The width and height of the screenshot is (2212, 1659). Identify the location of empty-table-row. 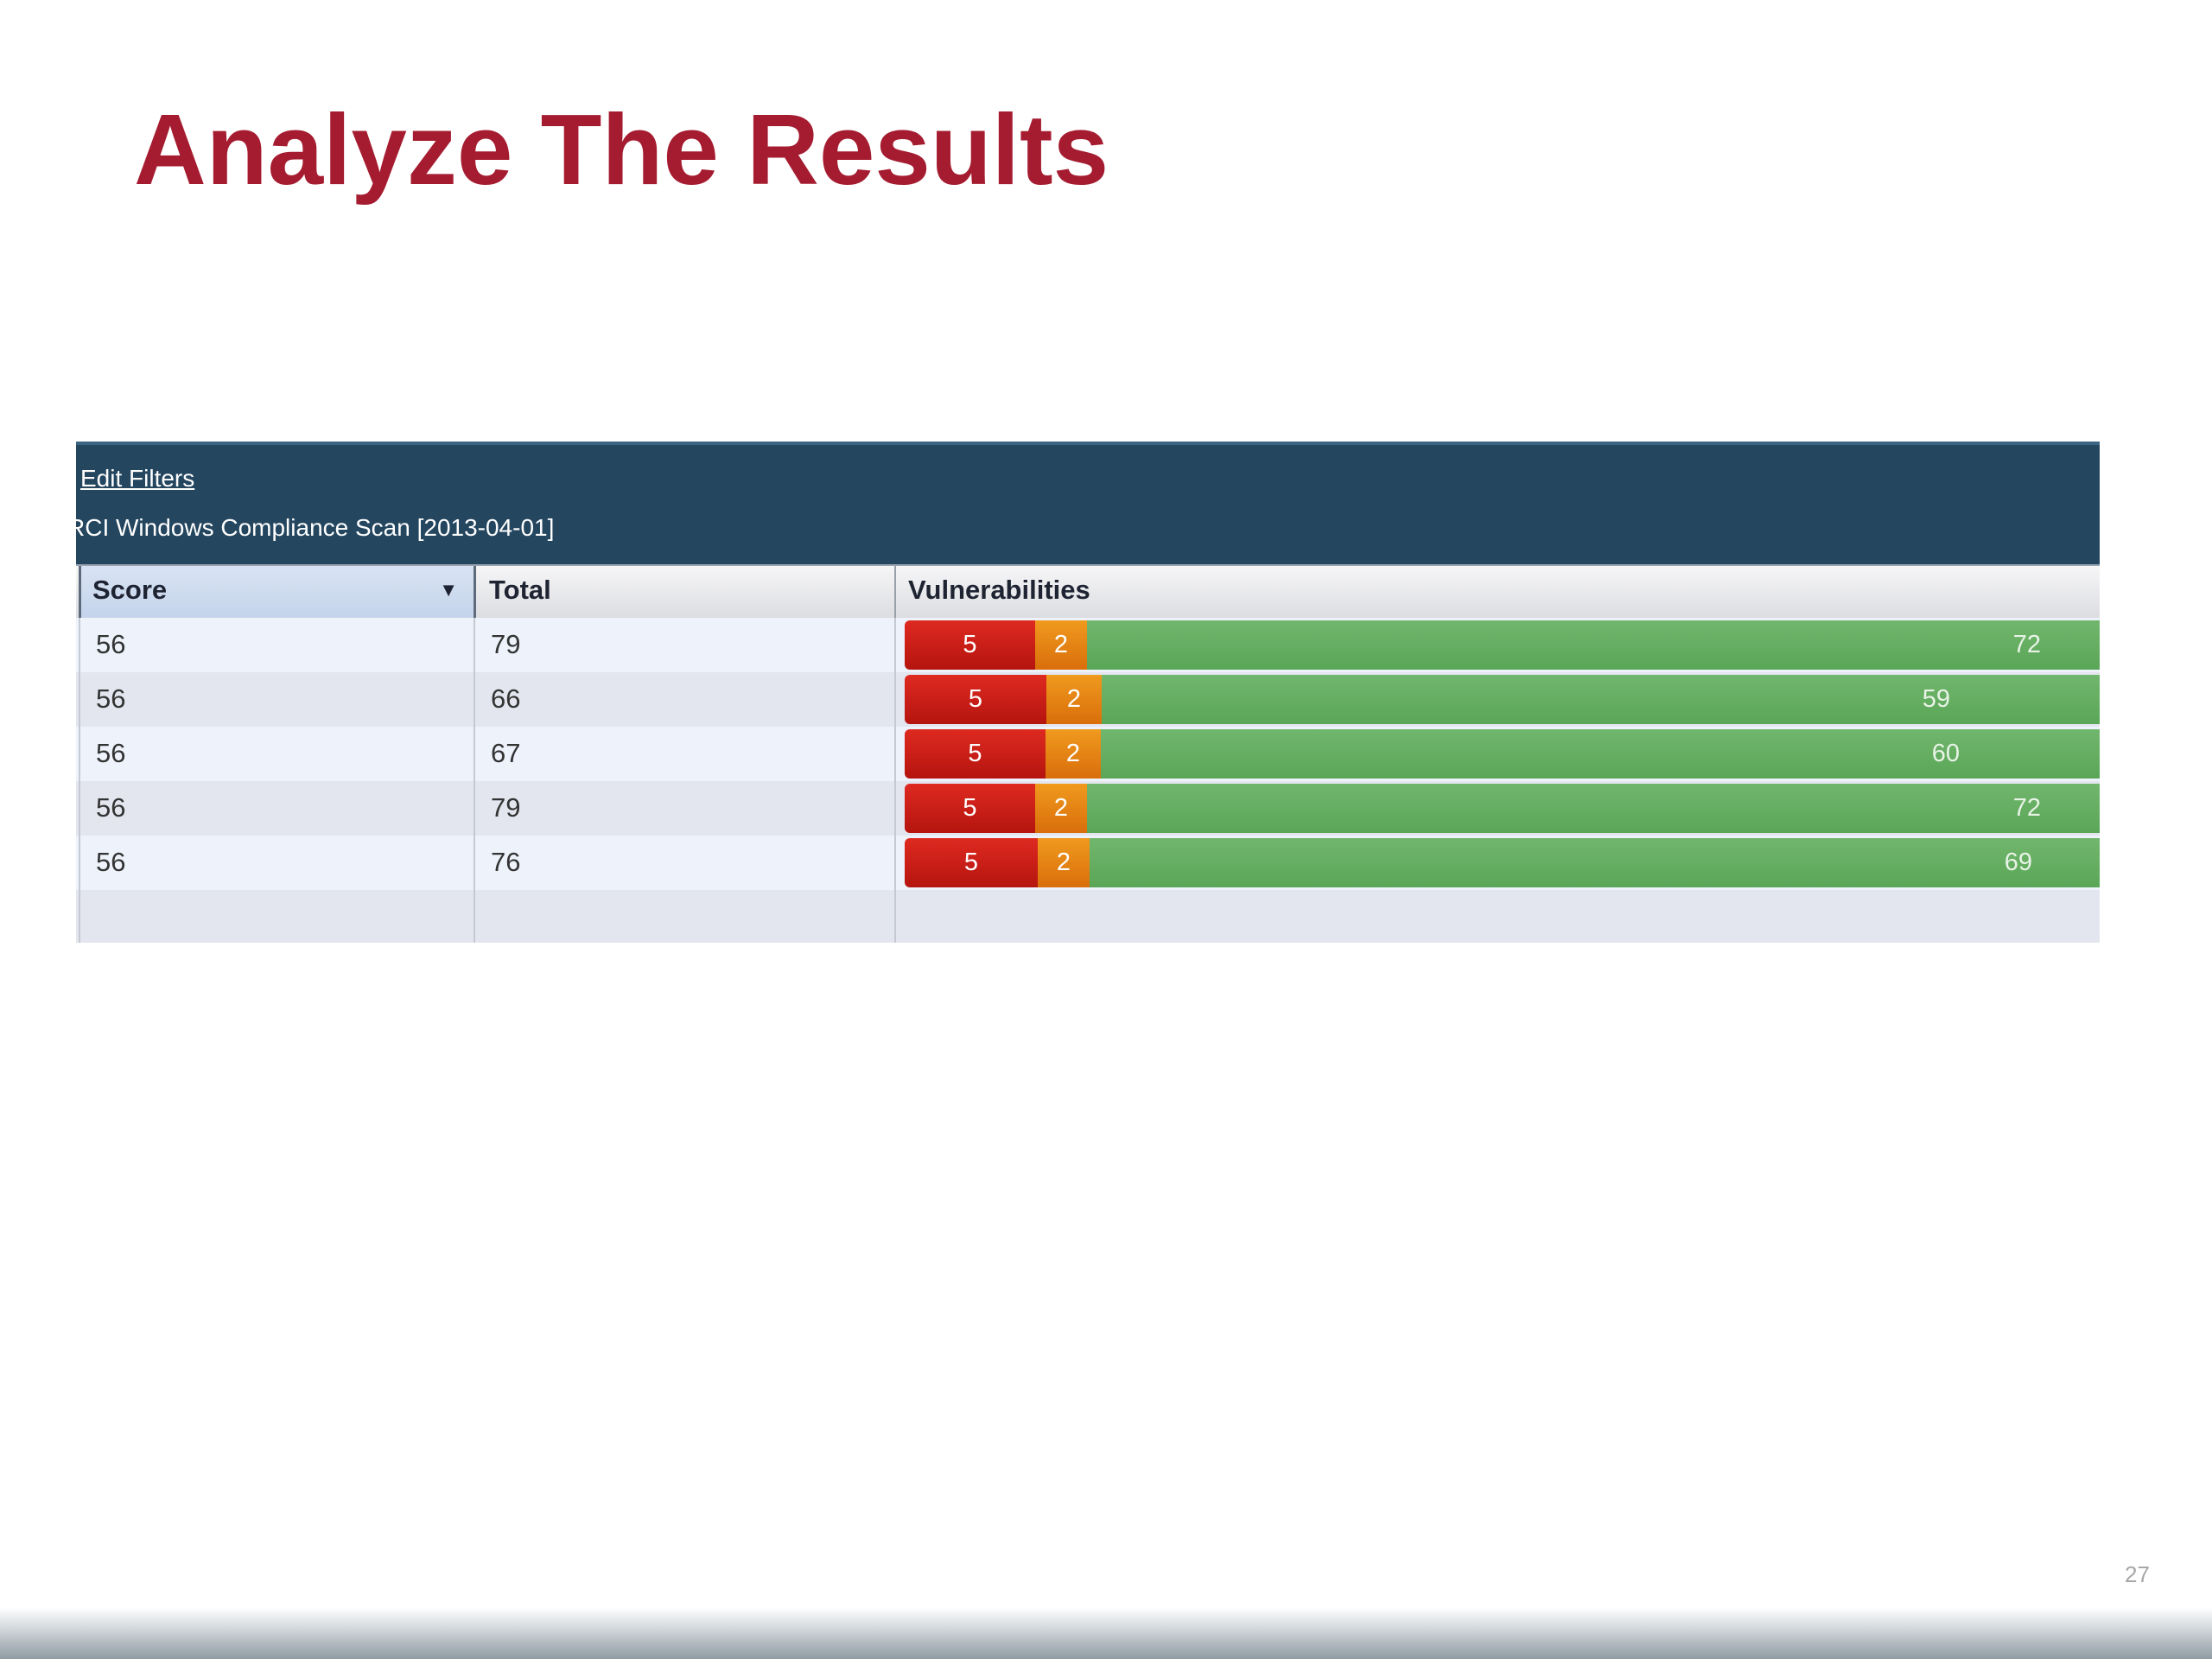
(1088, 916).